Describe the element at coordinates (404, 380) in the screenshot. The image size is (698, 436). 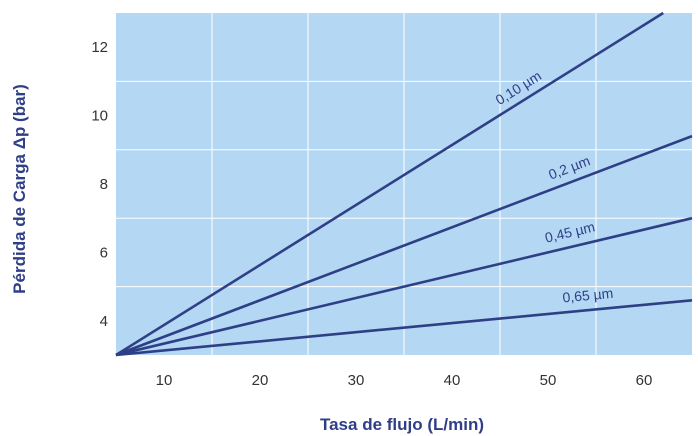
I see `x-axis-ticks: 10 20 30 40 50 60` at that location.